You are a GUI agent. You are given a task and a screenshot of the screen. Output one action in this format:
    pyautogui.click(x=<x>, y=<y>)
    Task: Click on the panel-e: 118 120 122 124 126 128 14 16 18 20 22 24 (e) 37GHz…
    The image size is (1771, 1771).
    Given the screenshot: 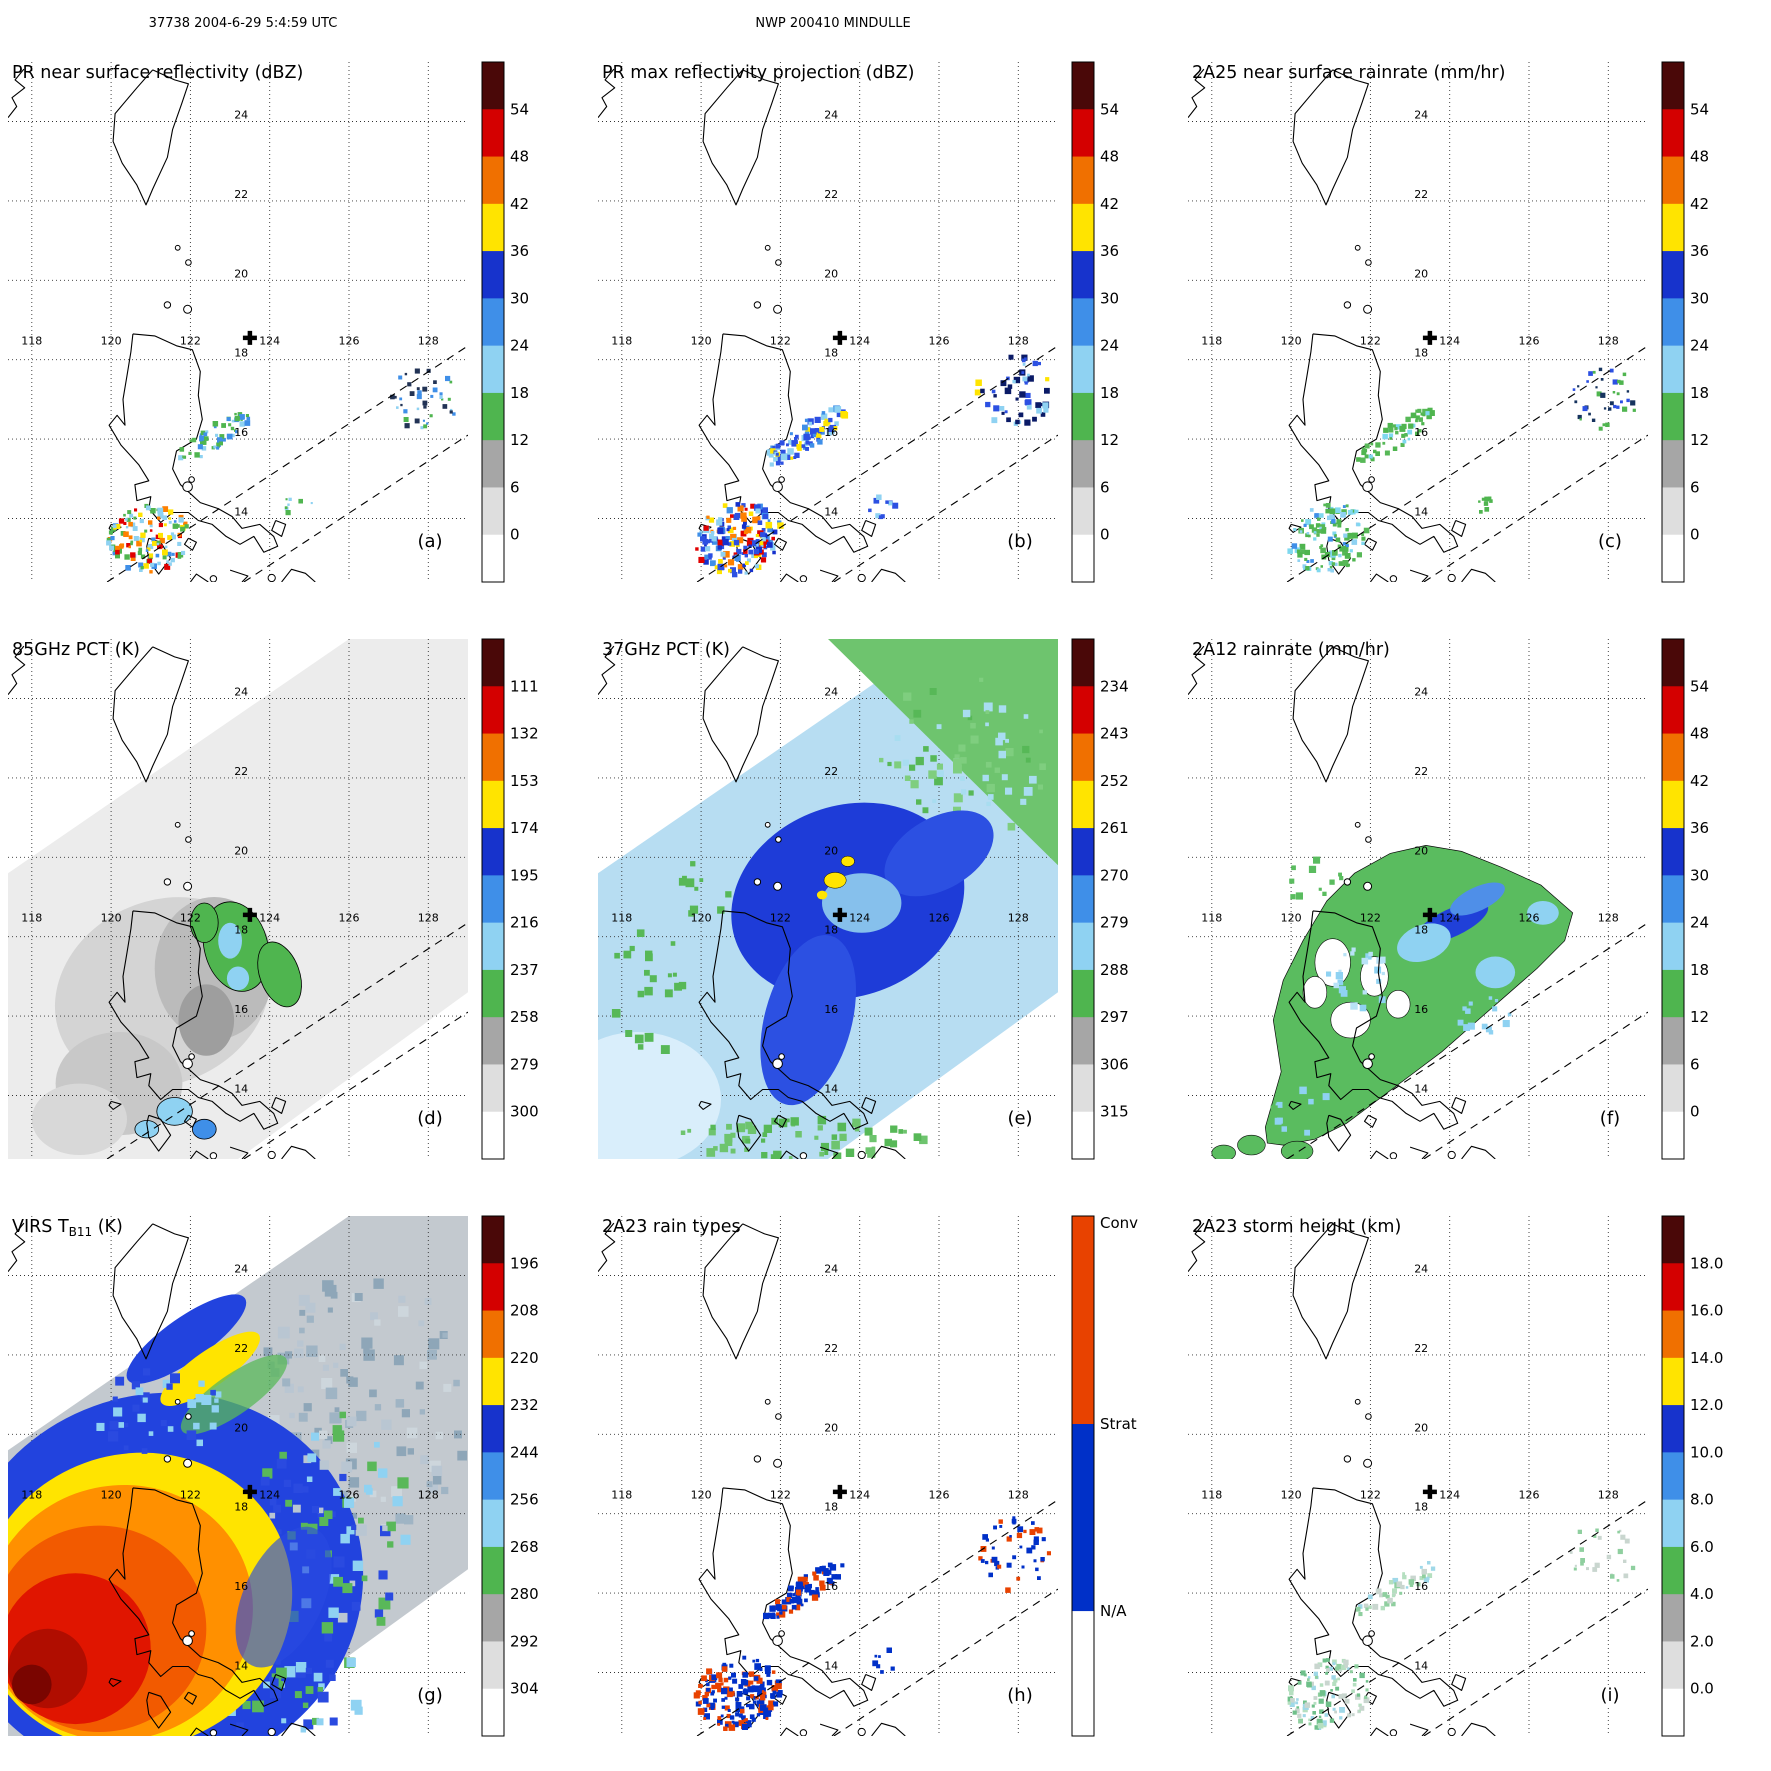 What is the action you would take?
    pyautogui.click(x=885, y=905)
    